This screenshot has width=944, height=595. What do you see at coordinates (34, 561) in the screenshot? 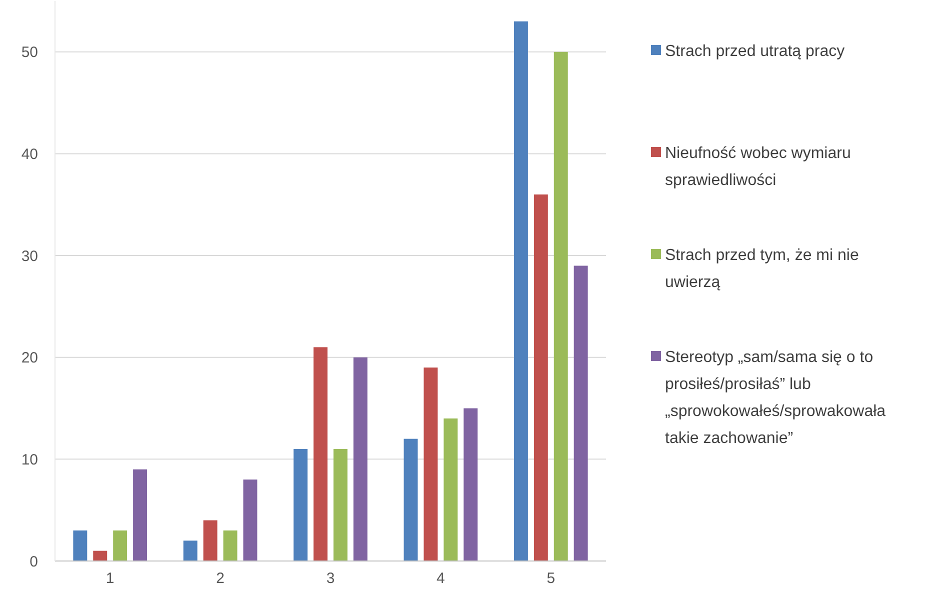
I see `y-tick-label: 0` at bounding box center [34, 561].